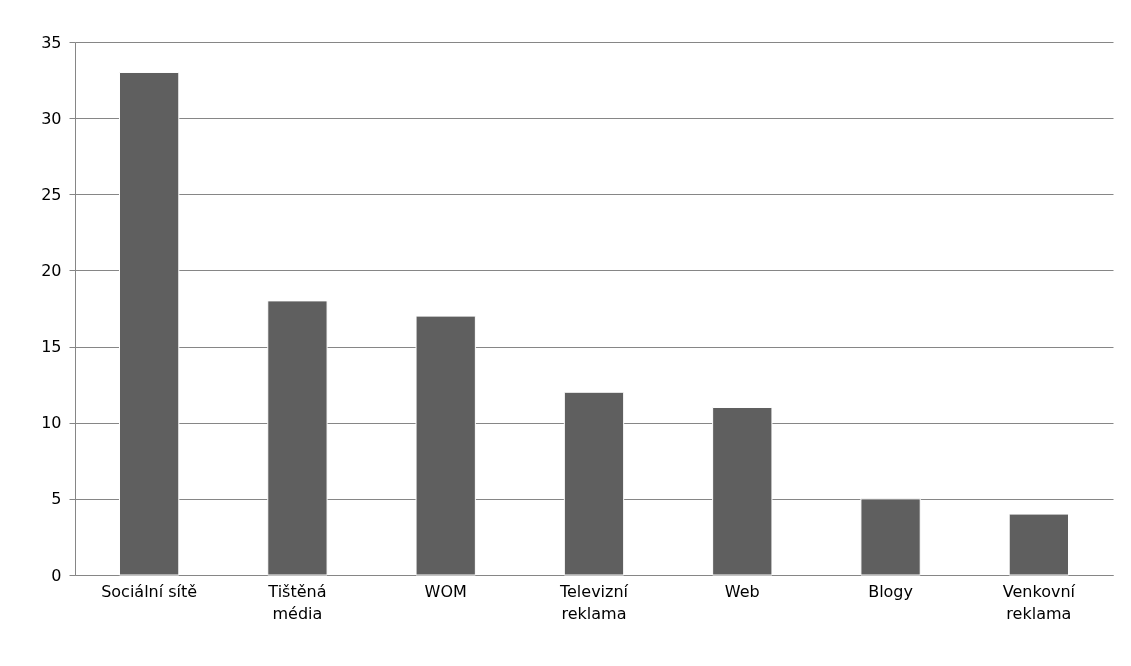 The height and width of the screenshot is (666, 1131). Describe the element at coordinates (51, 42) in the screenshot. I see `y-tick-label: 35` at that location.